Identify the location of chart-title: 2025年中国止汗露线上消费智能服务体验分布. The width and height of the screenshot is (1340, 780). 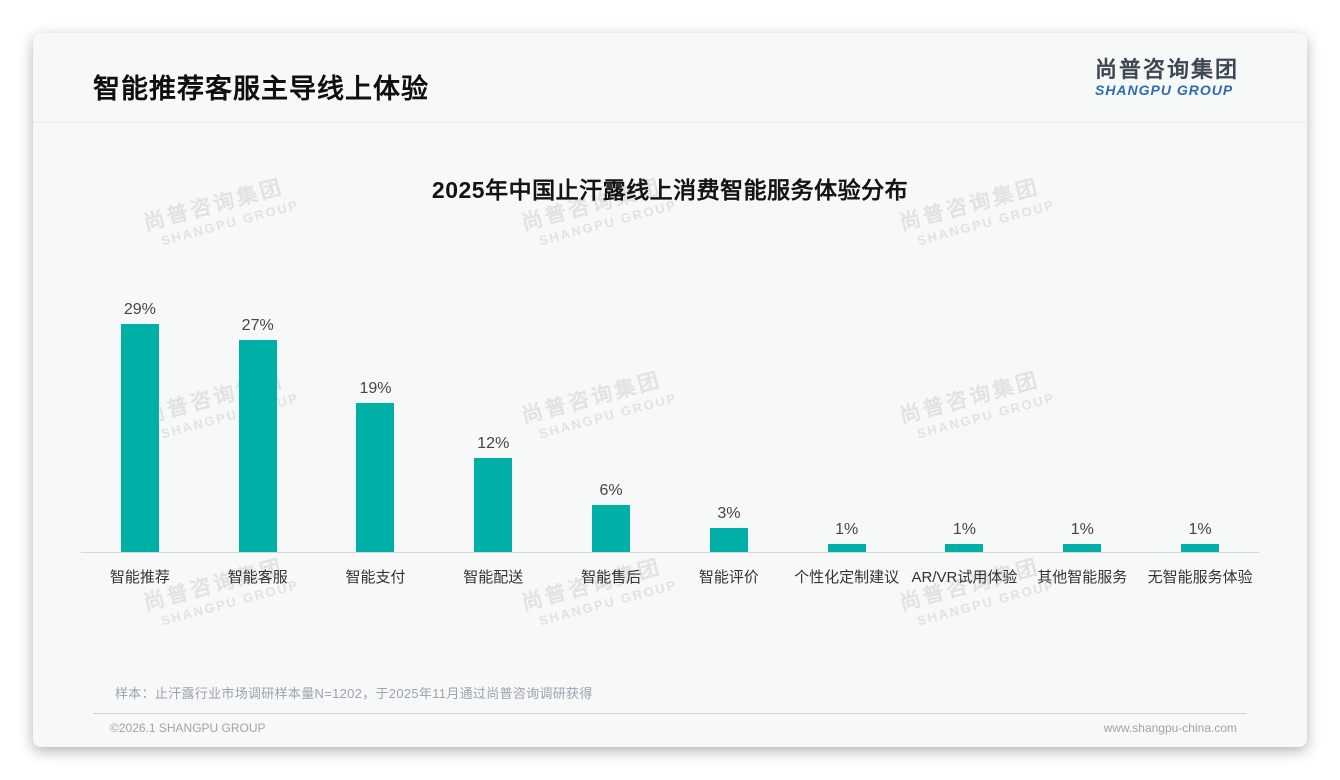
(670, 190).